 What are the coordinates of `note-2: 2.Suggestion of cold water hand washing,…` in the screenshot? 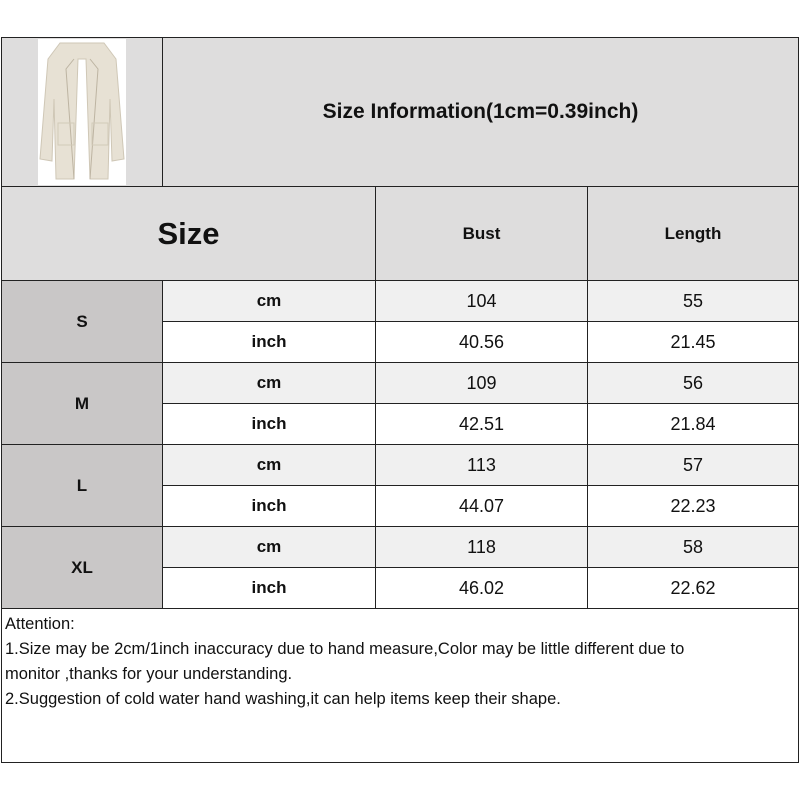 It's located at (283, 699).